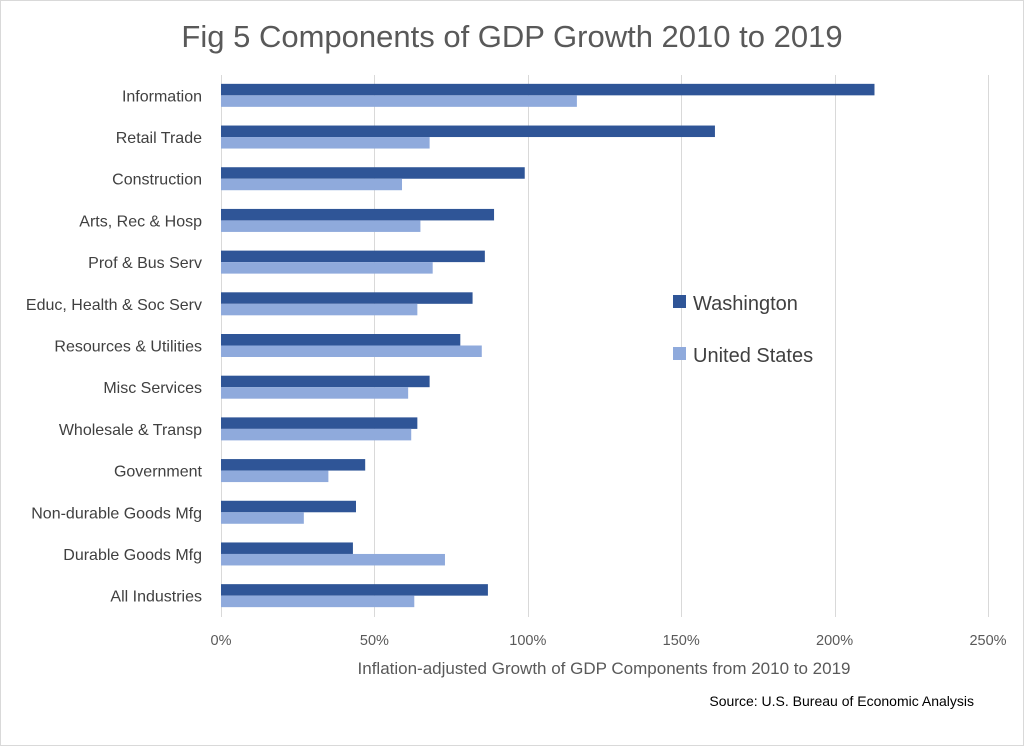 The width and height of the screenshot is (1024, 746). Describe the element at coordinates (145, 263) in the screenshot. I see `category-label: Prof & Bus Serv` at that location.